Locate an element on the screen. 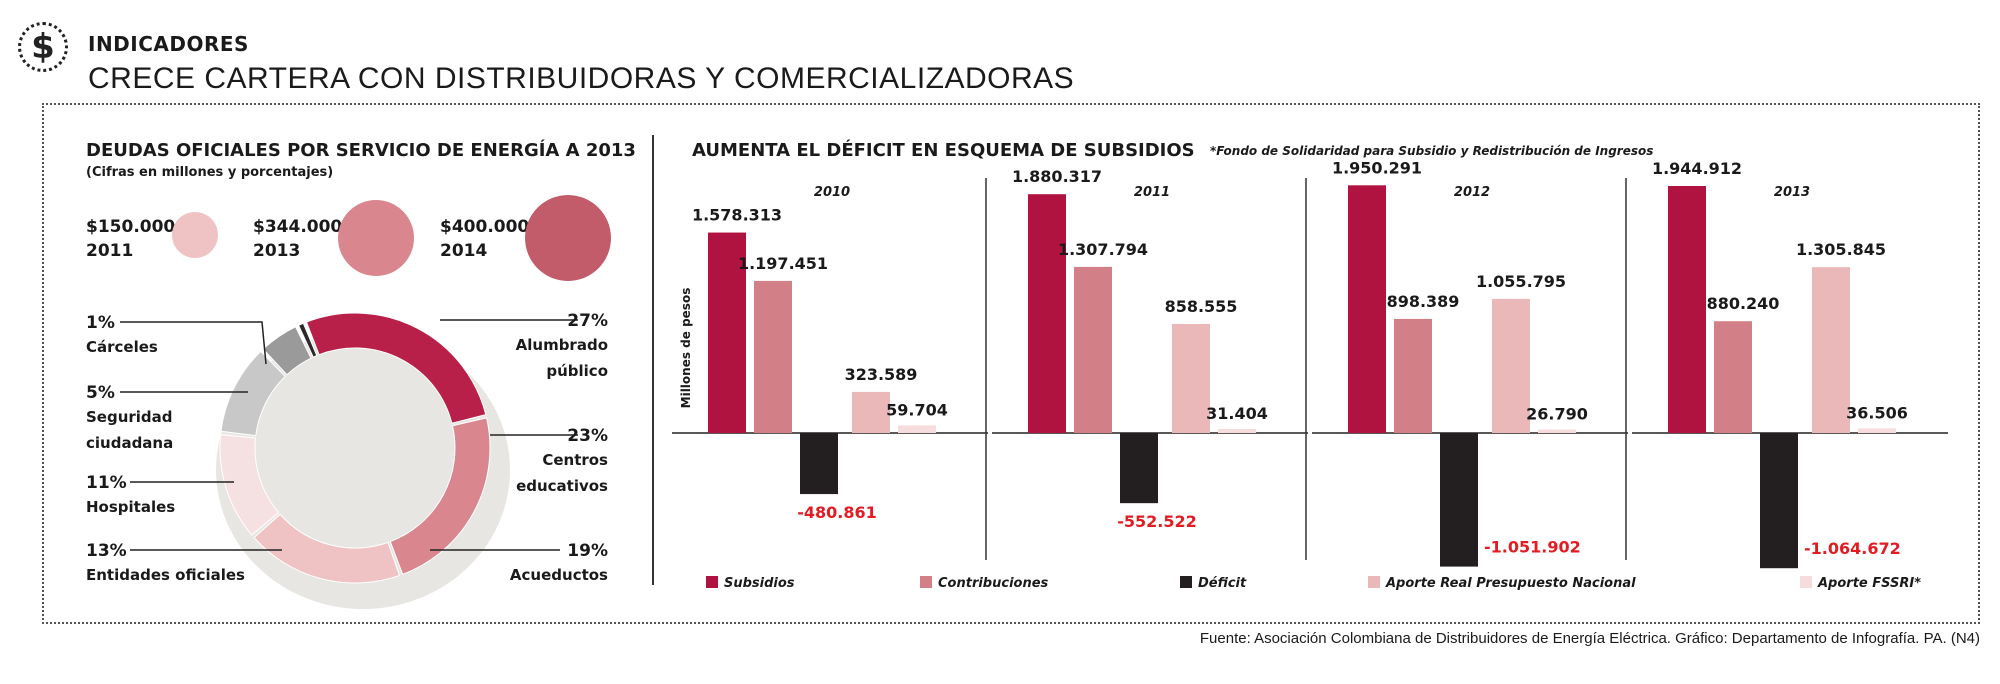  slice-name-label: ciudadana is located at coordinates (129, 443).